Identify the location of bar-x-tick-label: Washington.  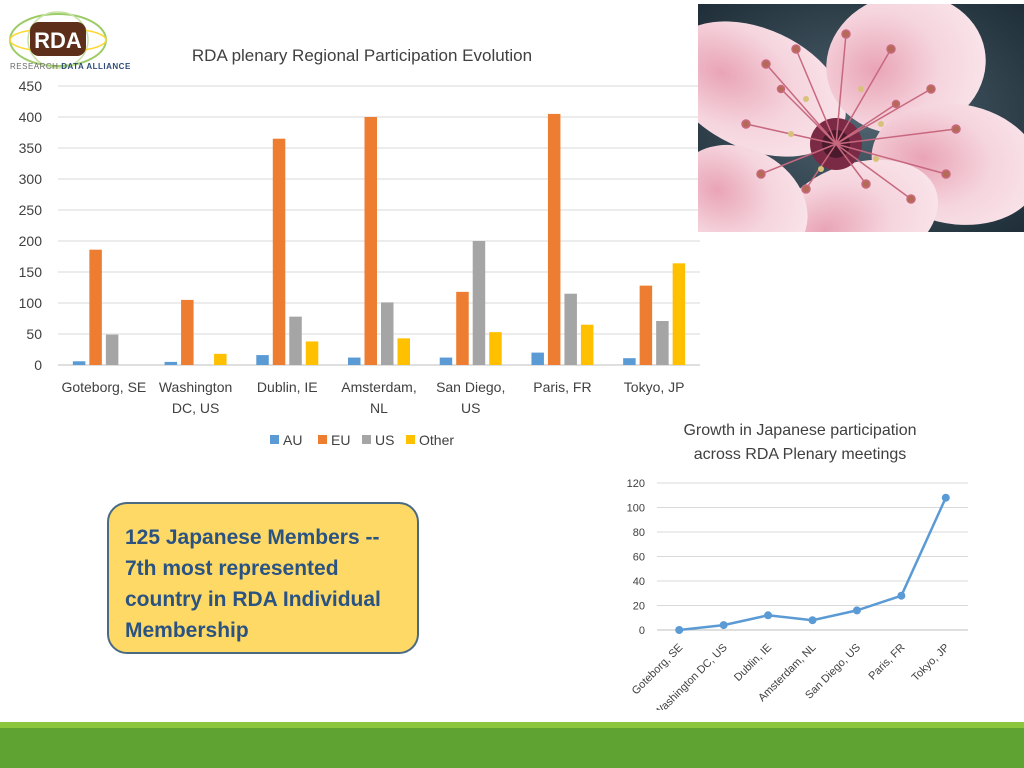
(195, 387).